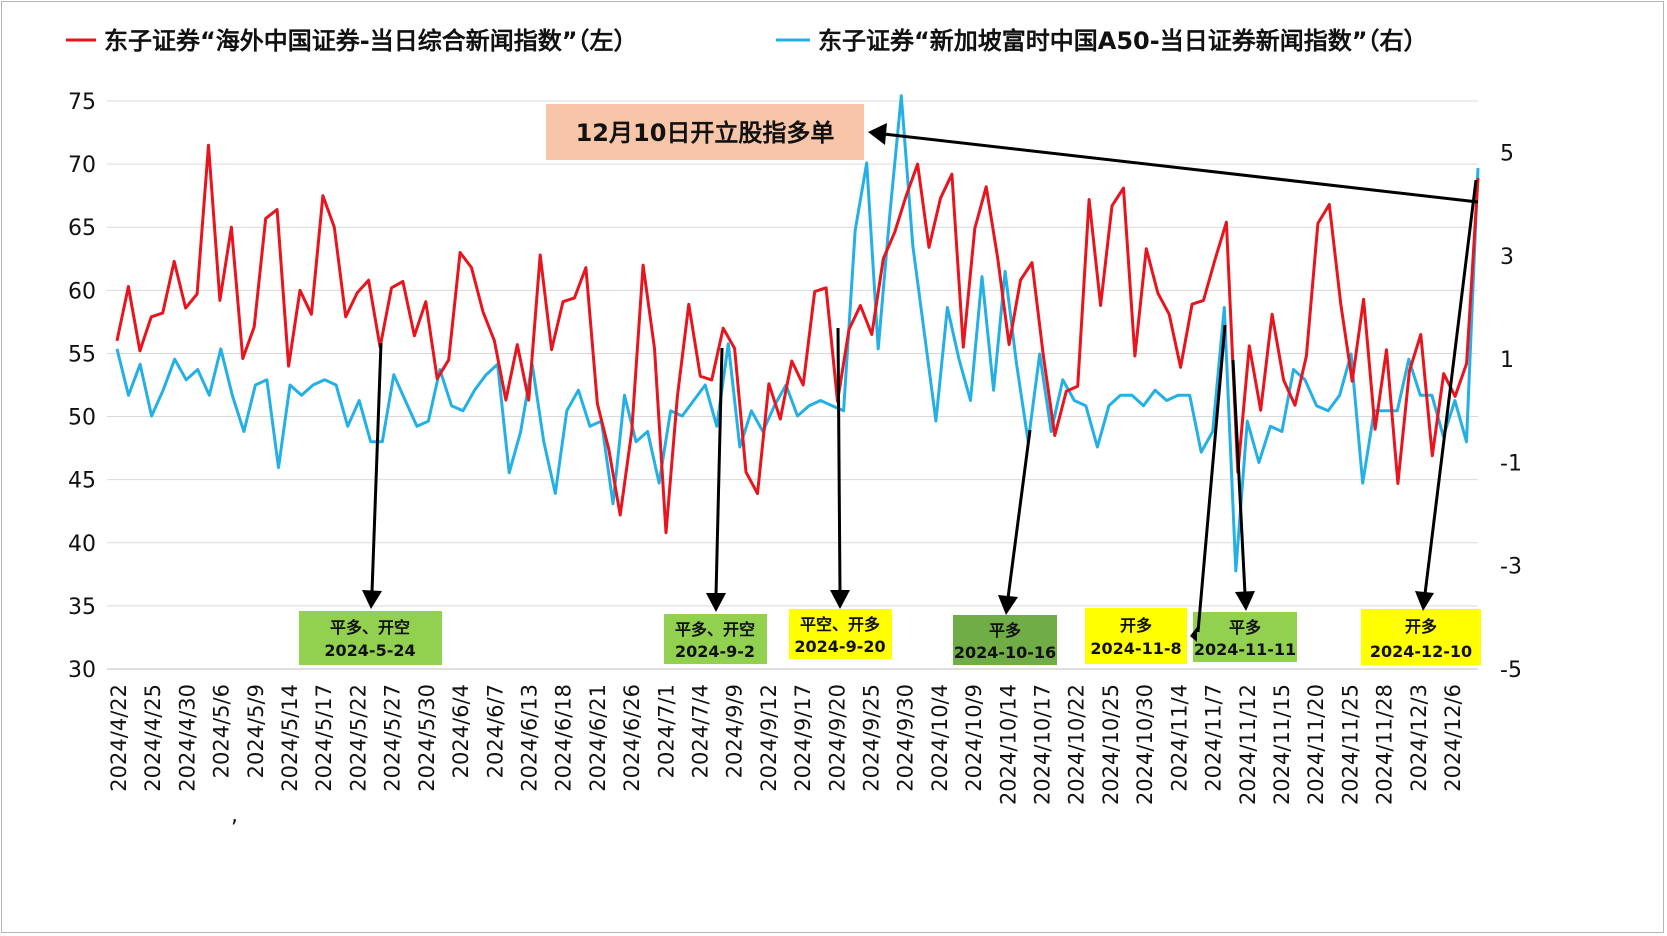  What do you see at coordinates (1245, 649) in the screenshot?
I see `annotation-line-2: 2024-11-11` at bounding box center [1245, 649].